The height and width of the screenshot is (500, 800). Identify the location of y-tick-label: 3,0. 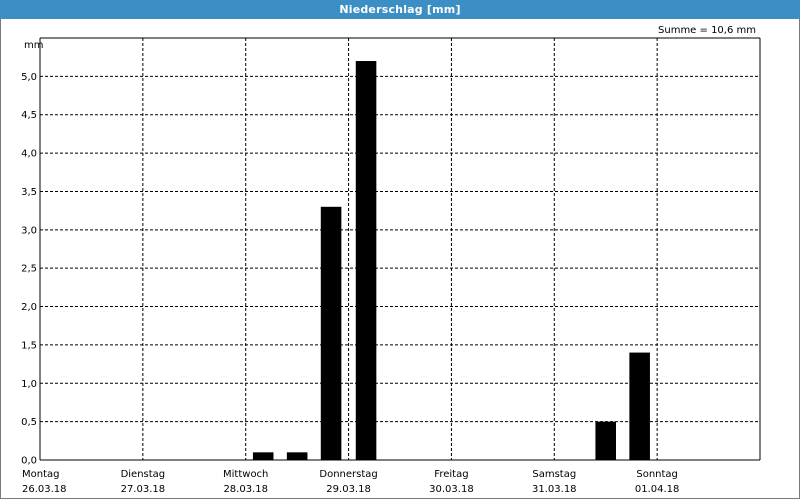
(29, 230).